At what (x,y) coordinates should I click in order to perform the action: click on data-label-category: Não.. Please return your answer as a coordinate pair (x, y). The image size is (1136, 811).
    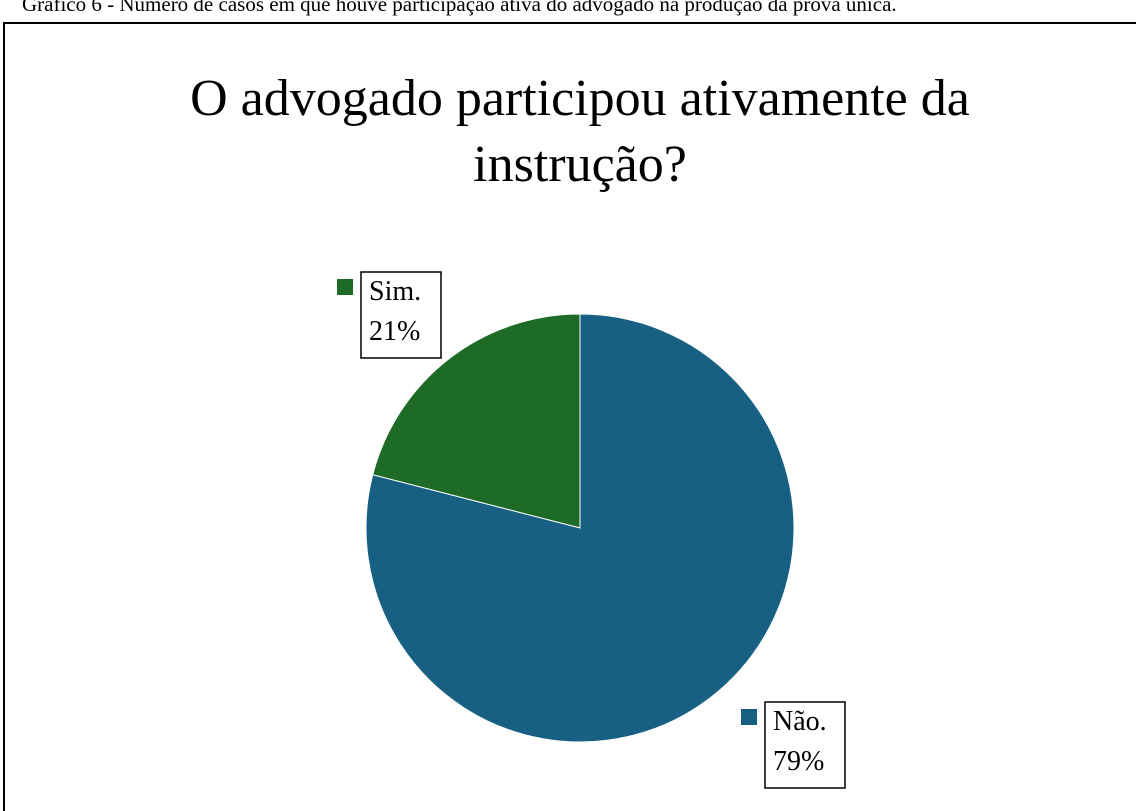
    Looking at the image, I should click on (800, 721).